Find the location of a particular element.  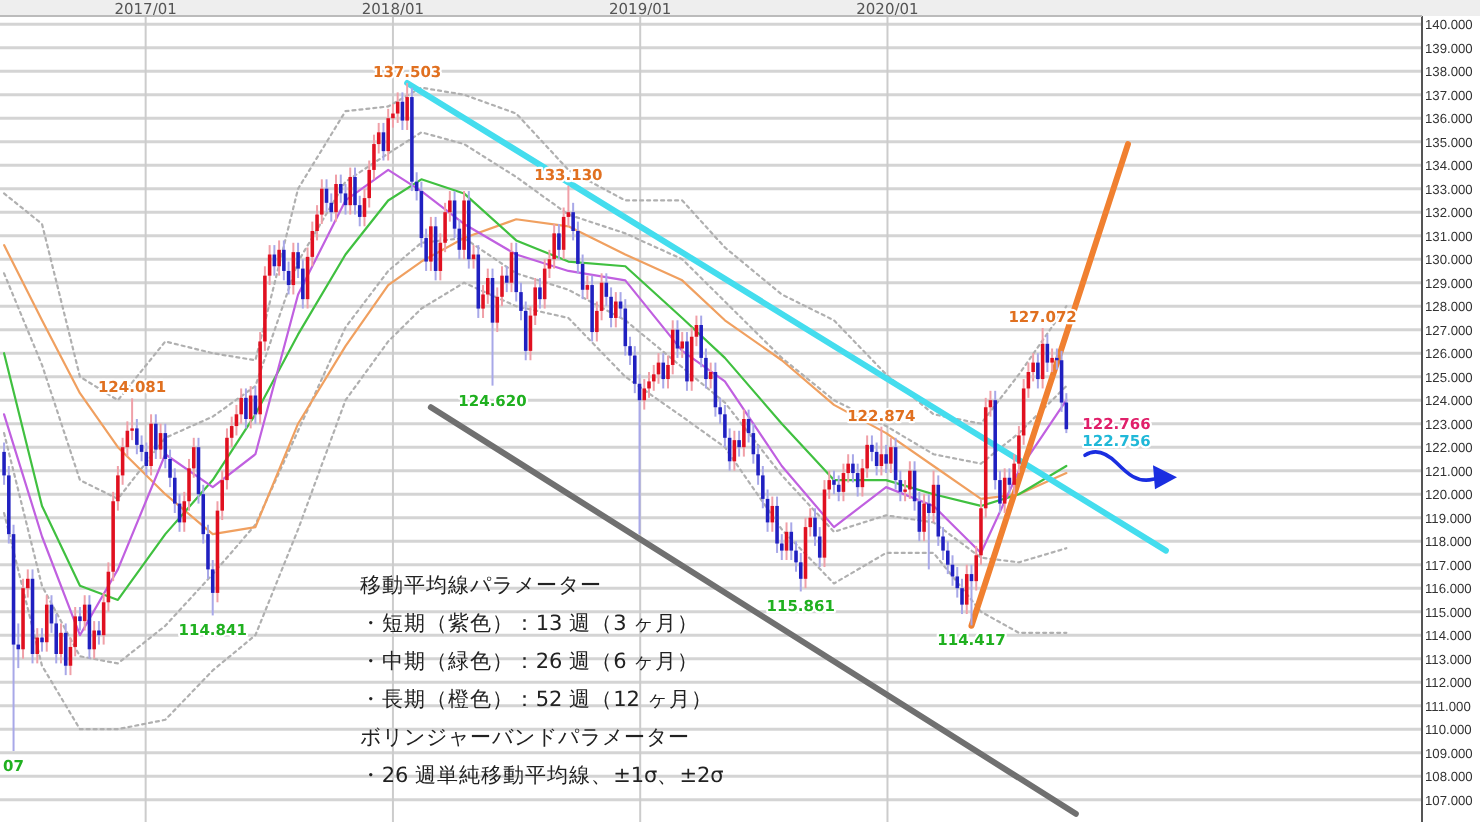

annotation: 移動平均線パラメーター is located at coordinates (480, 586).